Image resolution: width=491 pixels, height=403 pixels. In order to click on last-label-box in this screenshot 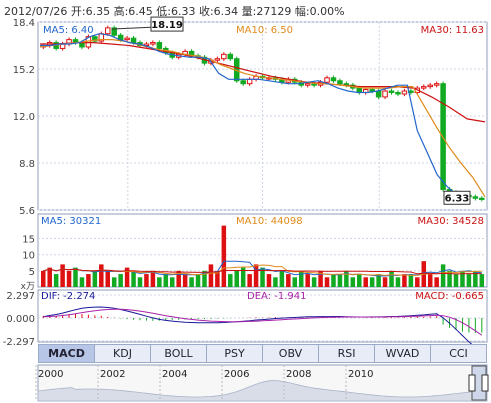, I will do `click(457, 197)`.